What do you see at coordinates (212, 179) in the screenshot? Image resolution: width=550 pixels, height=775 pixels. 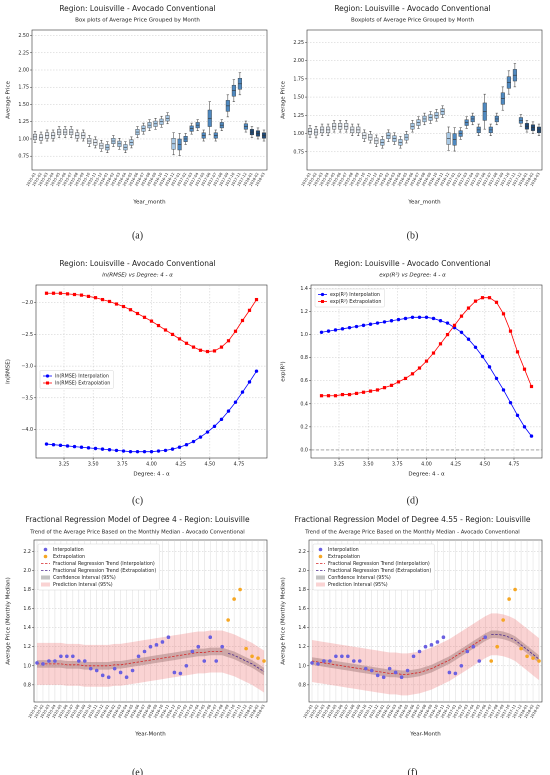 I see `x-tick-label: 2017-07` at bounding box center [212, 179].